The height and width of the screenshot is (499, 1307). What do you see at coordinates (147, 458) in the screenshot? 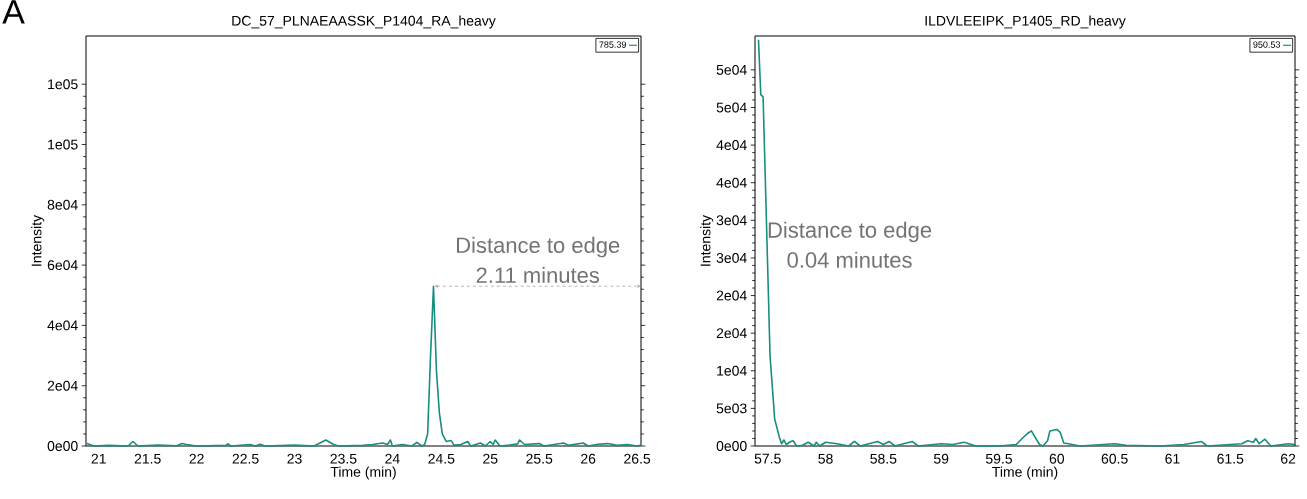
I see `x-tick-label: 21.5` at bounding box center [147, 458].